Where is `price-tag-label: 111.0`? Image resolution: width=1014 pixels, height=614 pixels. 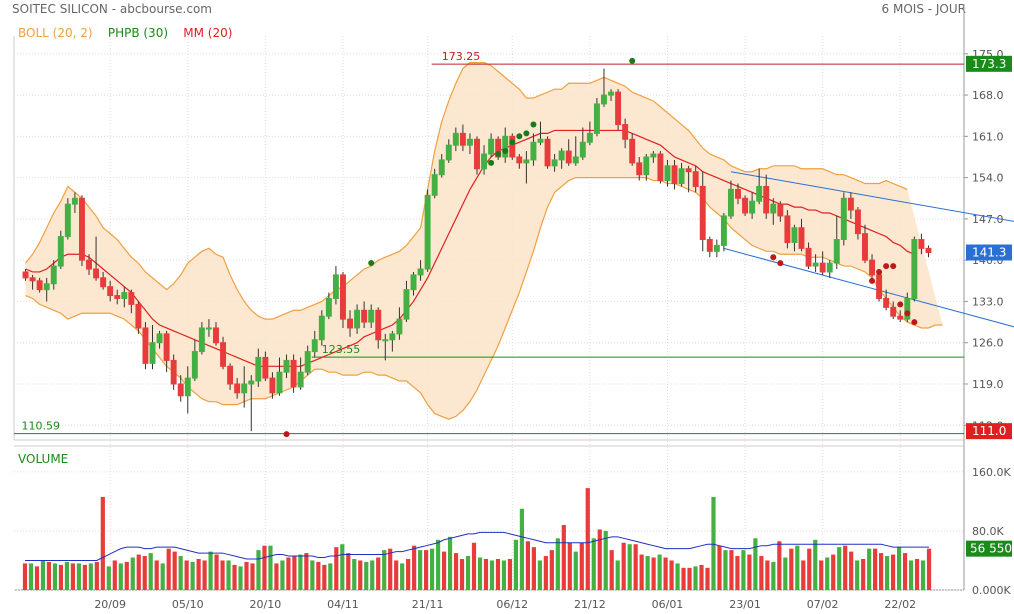
price-tag-label: 111.0 is located at coordinates (989, 431).